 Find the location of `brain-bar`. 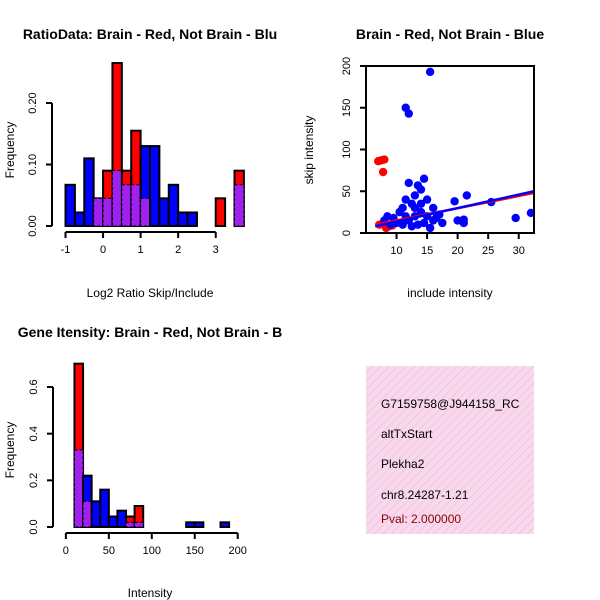

brain-bar is located at coordinates (220, 212).